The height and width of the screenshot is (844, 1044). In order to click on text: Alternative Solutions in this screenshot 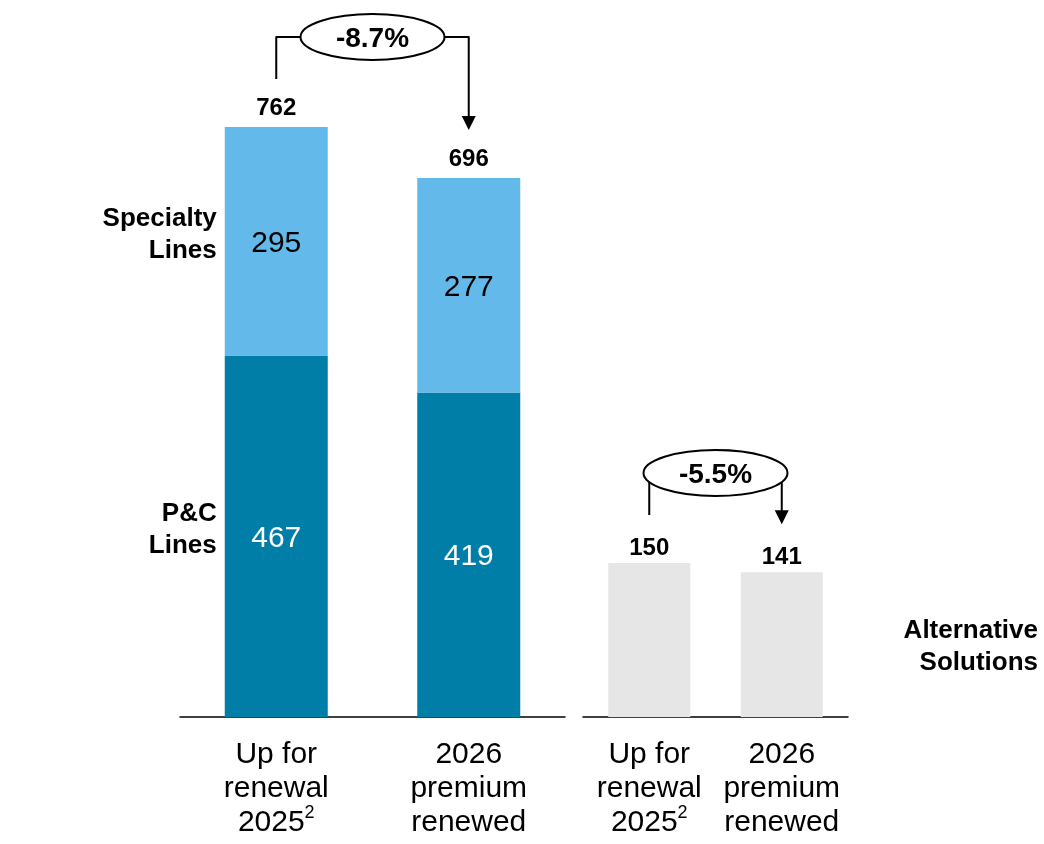, I will do `click(970, 644)`.